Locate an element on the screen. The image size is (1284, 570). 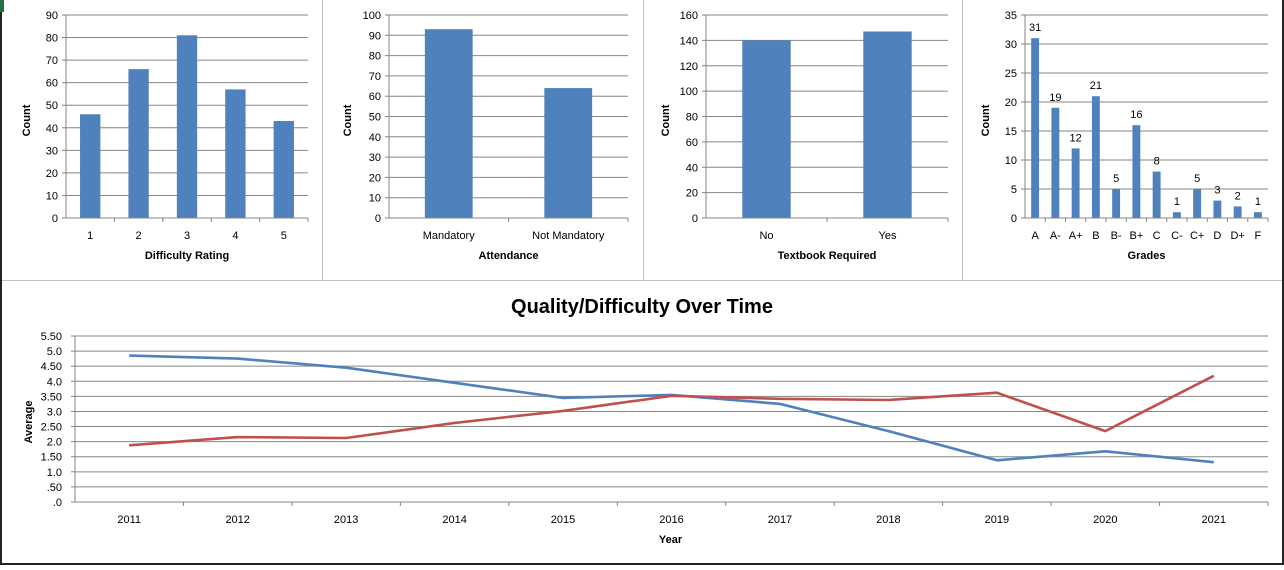
x-category-label: 2020 is located at coordinates (1105, 520).